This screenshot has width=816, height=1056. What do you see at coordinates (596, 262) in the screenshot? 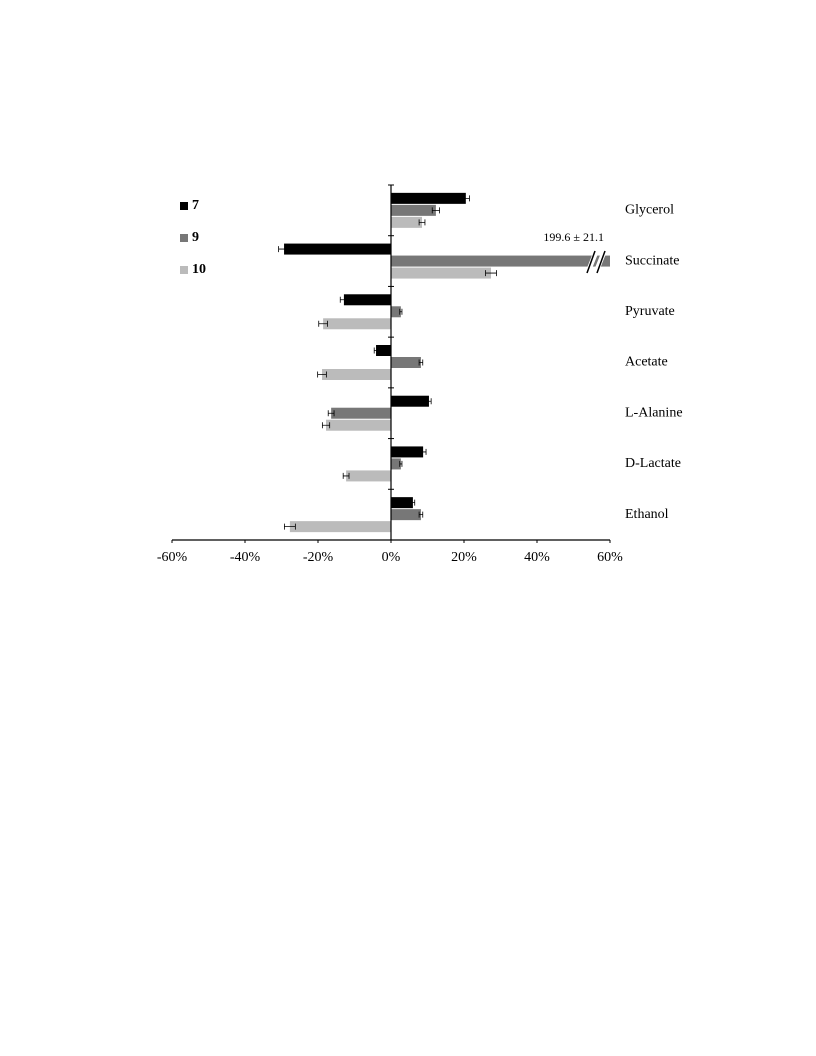
I see `axis-break` at bounding box center [596, 262].